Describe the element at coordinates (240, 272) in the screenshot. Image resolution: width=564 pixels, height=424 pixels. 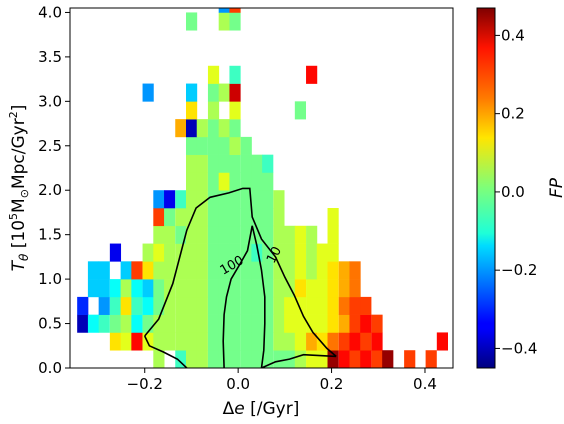
I see `contour-line` at that location.